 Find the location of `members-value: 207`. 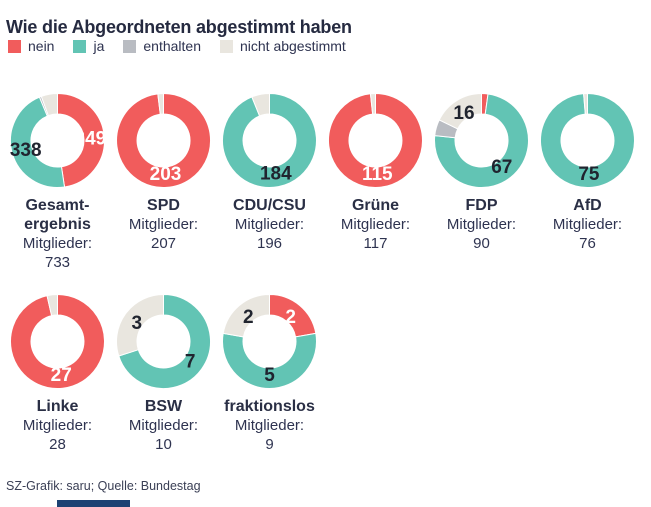

members-value: 207 is located at coordinates (163, 243).